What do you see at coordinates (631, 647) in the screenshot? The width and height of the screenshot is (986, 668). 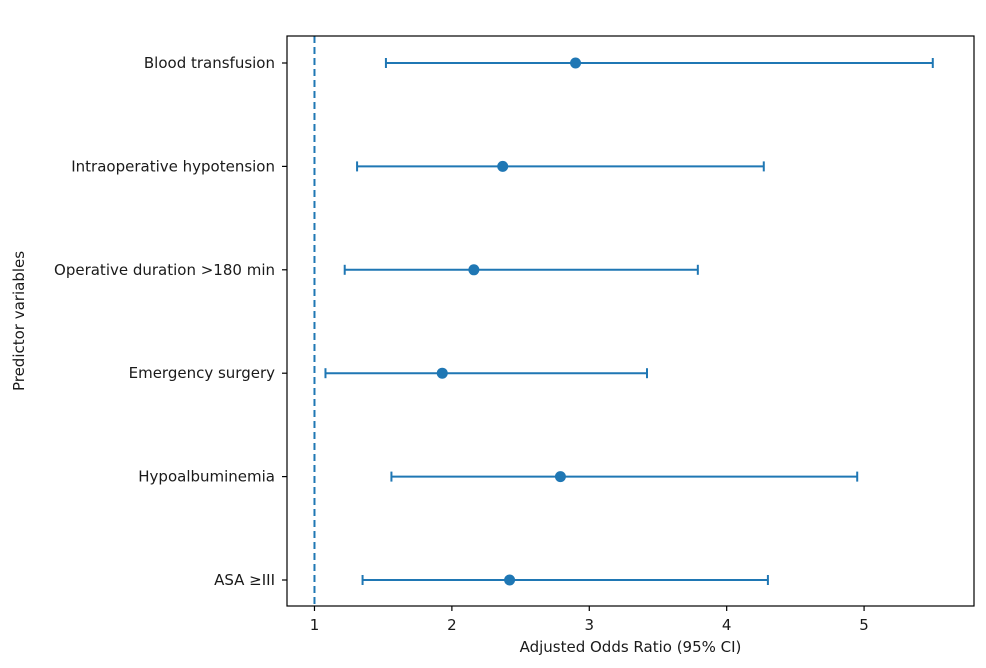 I see `x-axis-title: Adjusted Odds Ratio (95% CI)` at bounding box center [631, 647].